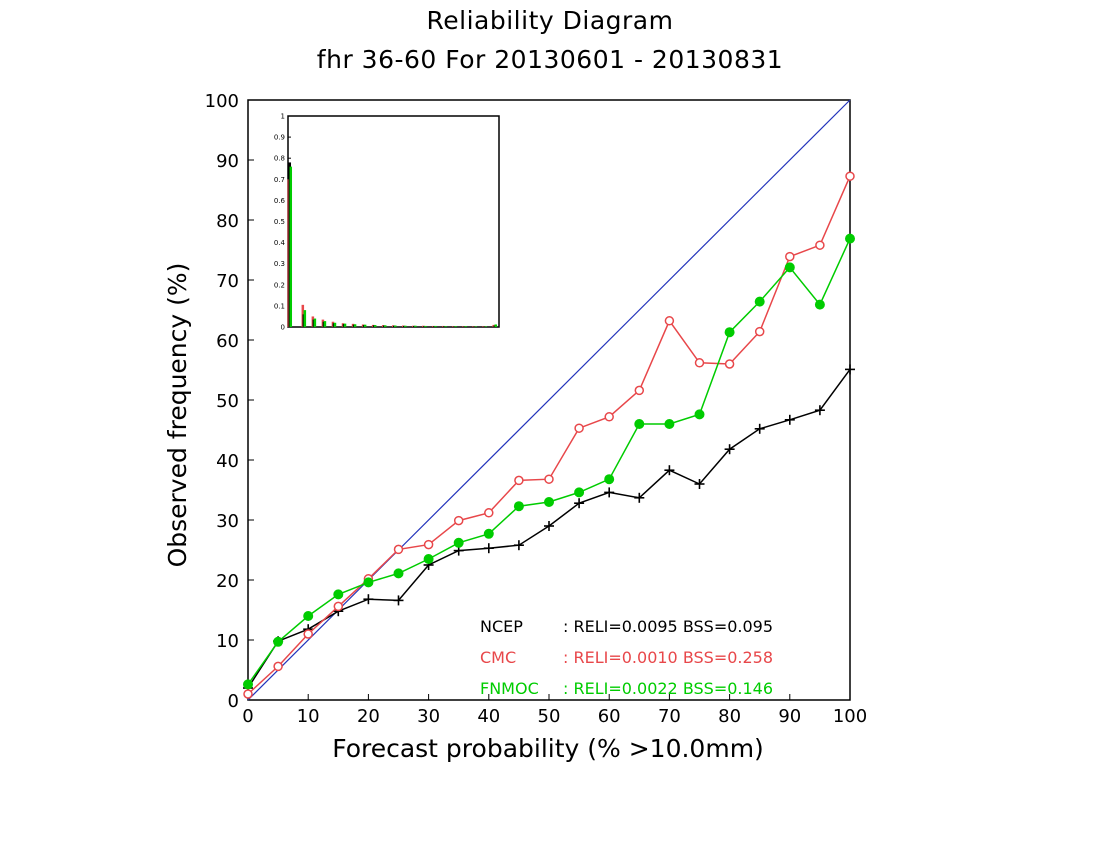  What do you see at coordinates (227, 641) in the screenshot?
I see `y-tick-label: 10` at bounding box center [227, 641].